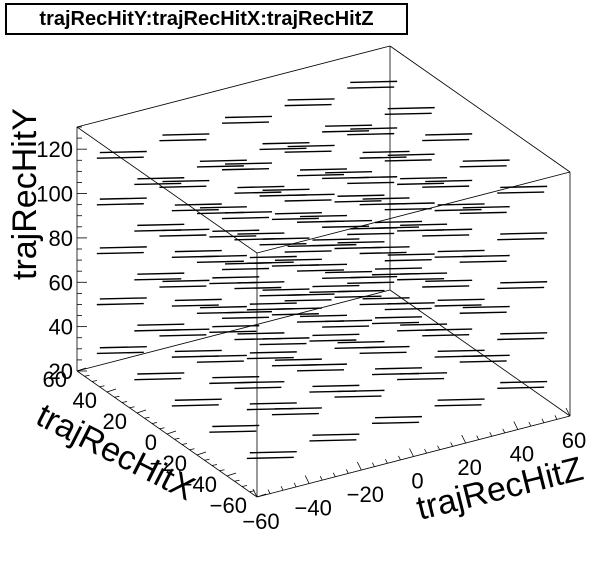 The width and height of the screenshot is (596, 572). What do you see at coordinates (228, 505) in the screenshot?
I see `y-tick-label: −60` at bounding box center [228, 505].